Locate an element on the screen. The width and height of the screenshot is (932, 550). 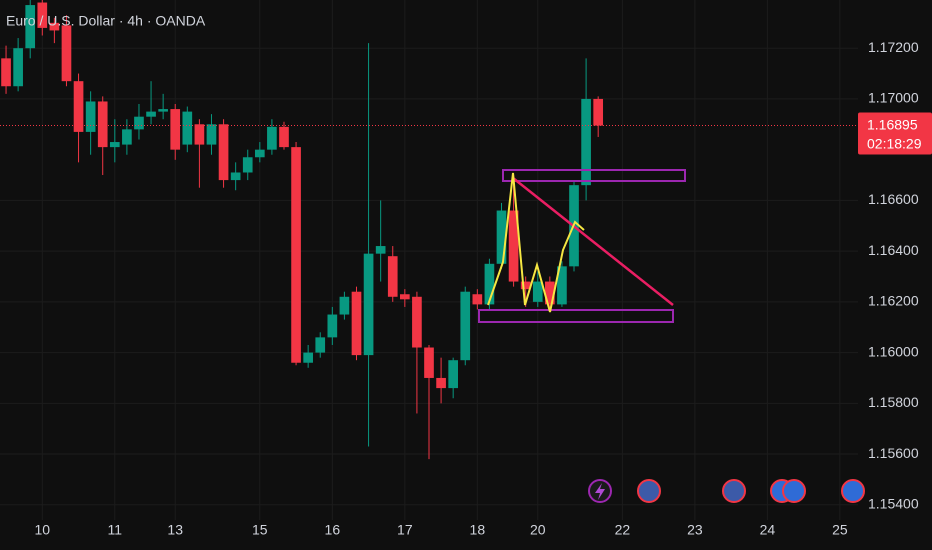
last-price-label: 1.16895 is located at coordinates (892, 124).